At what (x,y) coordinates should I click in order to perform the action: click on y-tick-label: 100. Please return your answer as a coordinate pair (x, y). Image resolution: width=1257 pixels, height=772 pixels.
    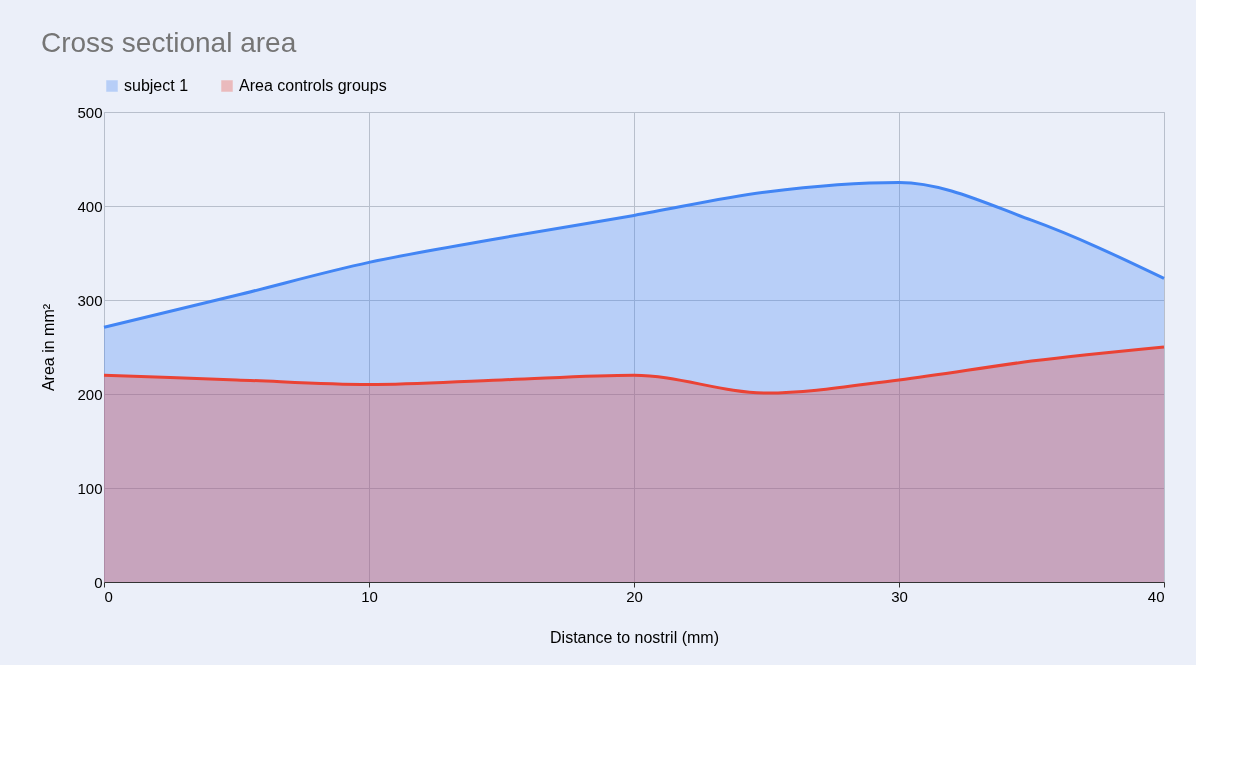
    Looking at the image, I should click on (90, 488).